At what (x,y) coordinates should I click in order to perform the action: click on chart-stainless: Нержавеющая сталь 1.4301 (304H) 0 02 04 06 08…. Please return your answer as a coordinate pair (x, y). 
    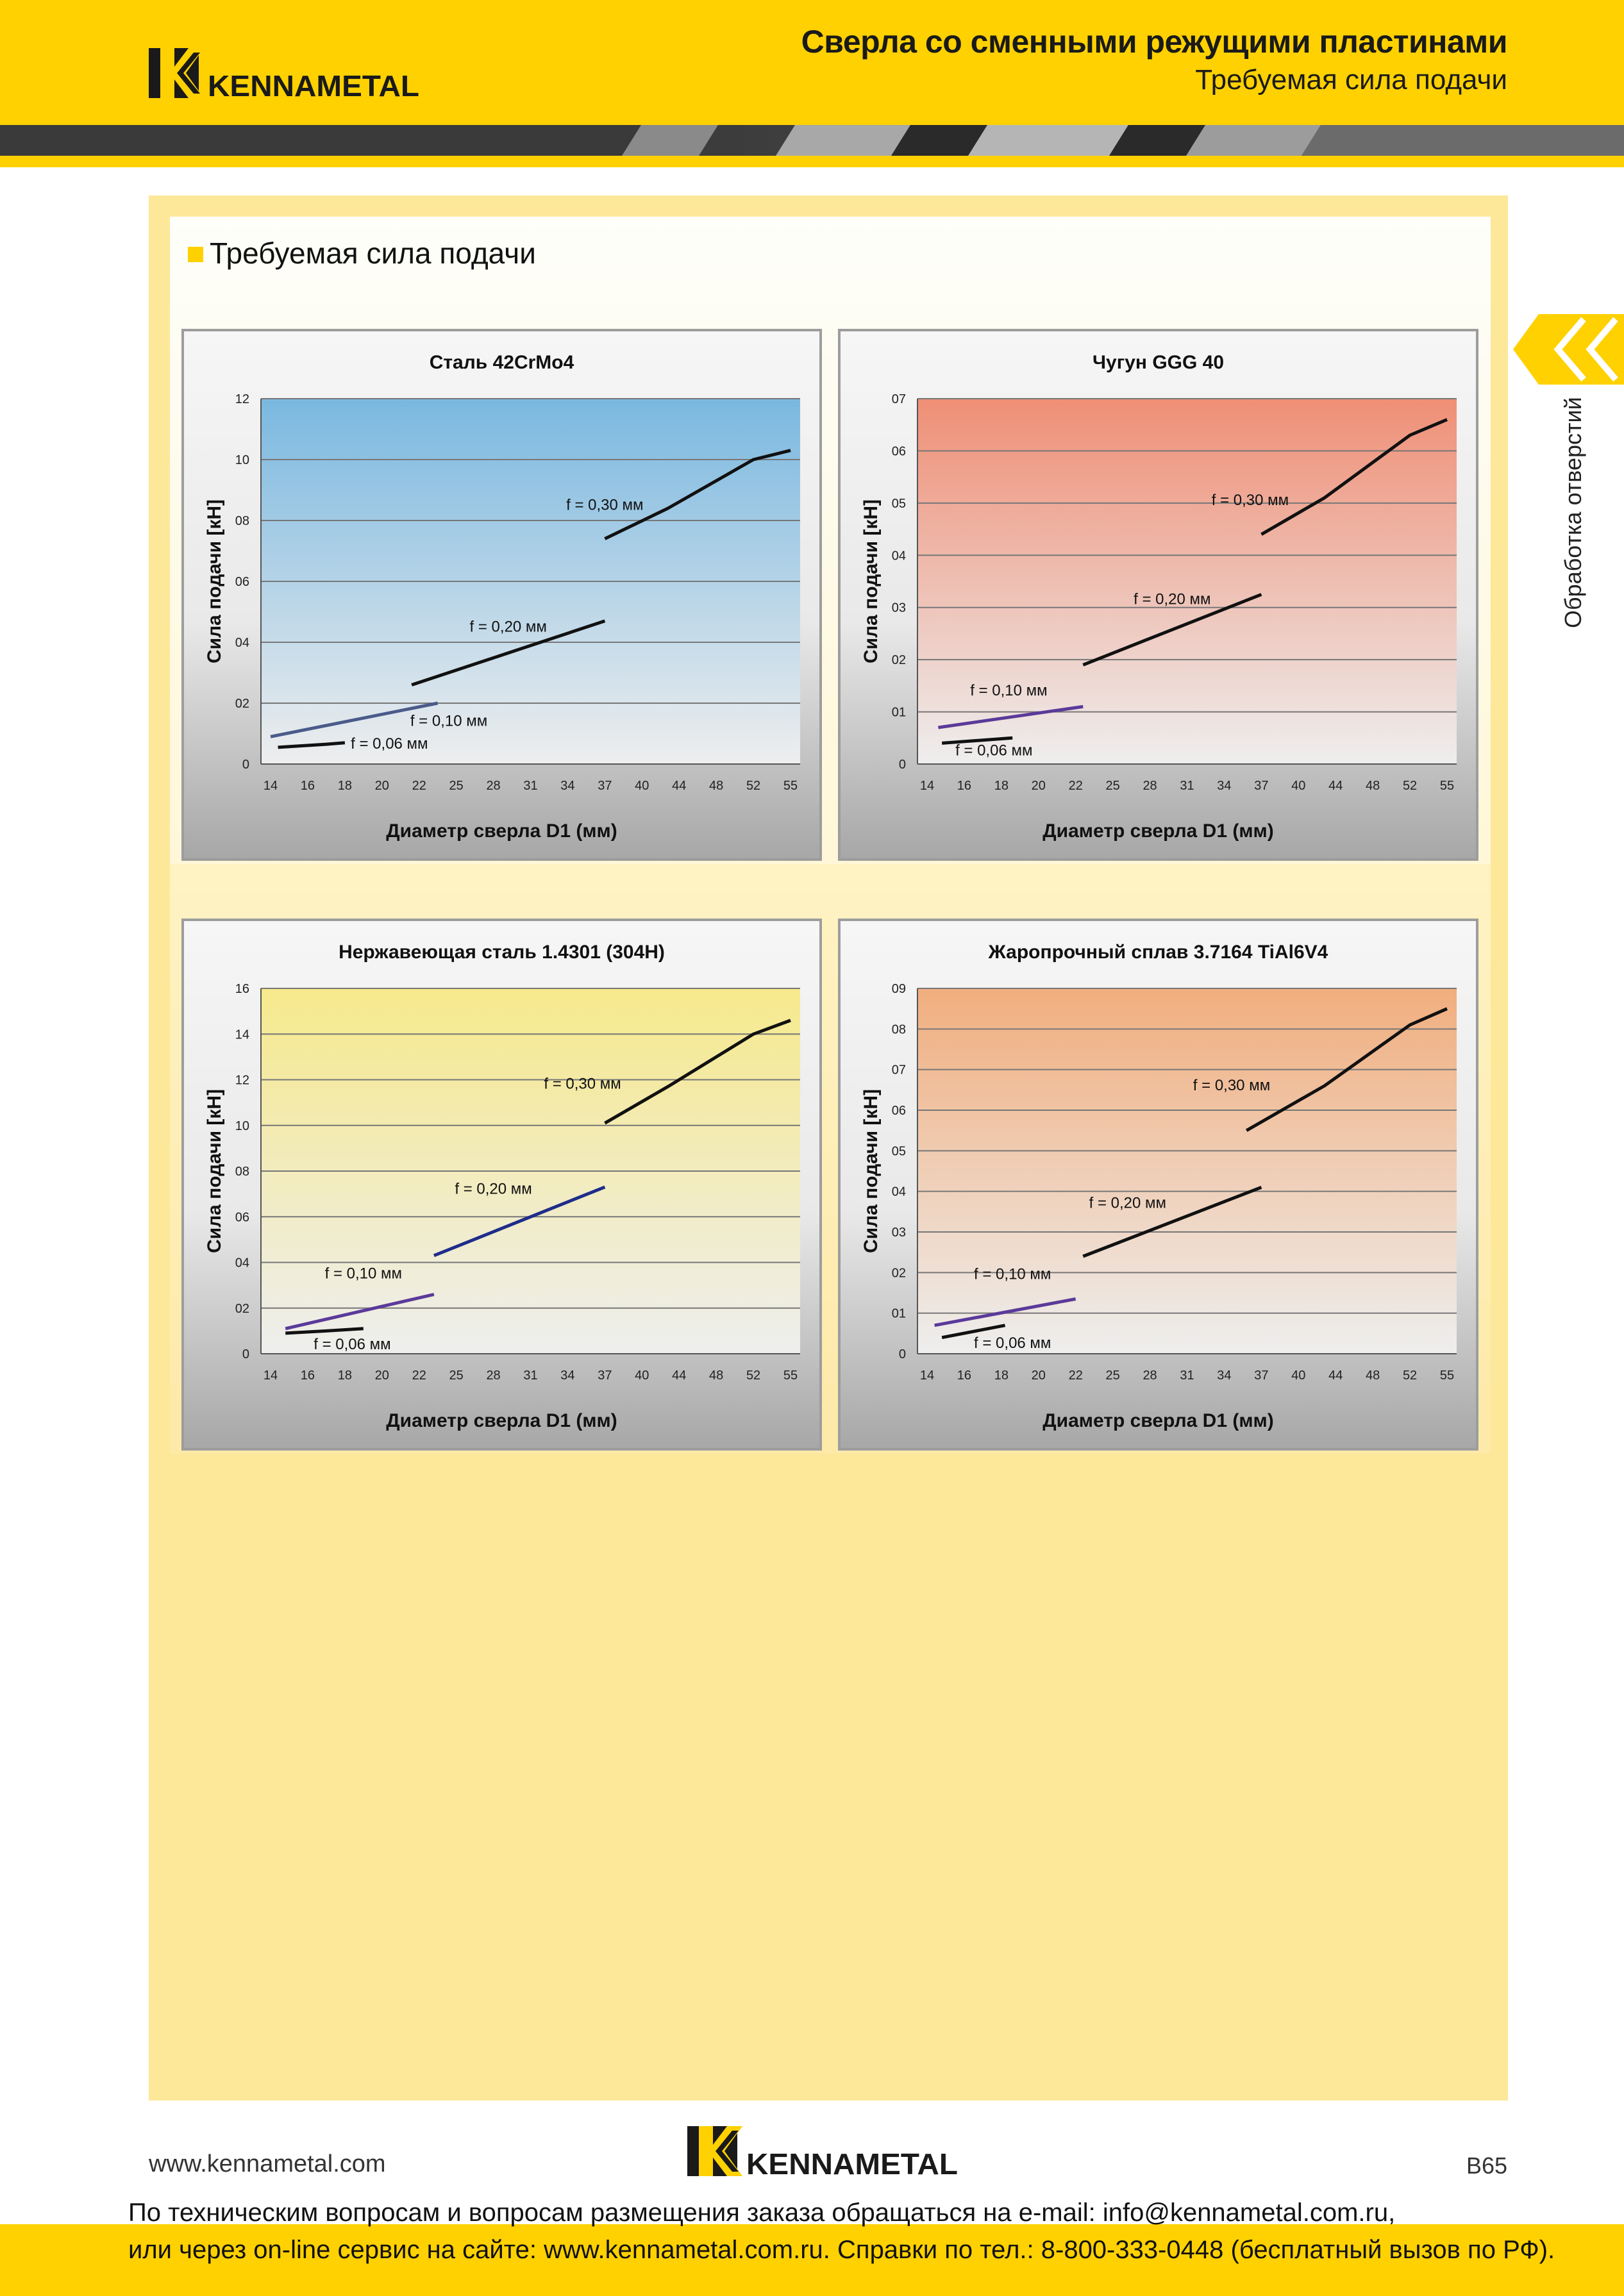
    Looking at the image, I should click on (501, 1185).